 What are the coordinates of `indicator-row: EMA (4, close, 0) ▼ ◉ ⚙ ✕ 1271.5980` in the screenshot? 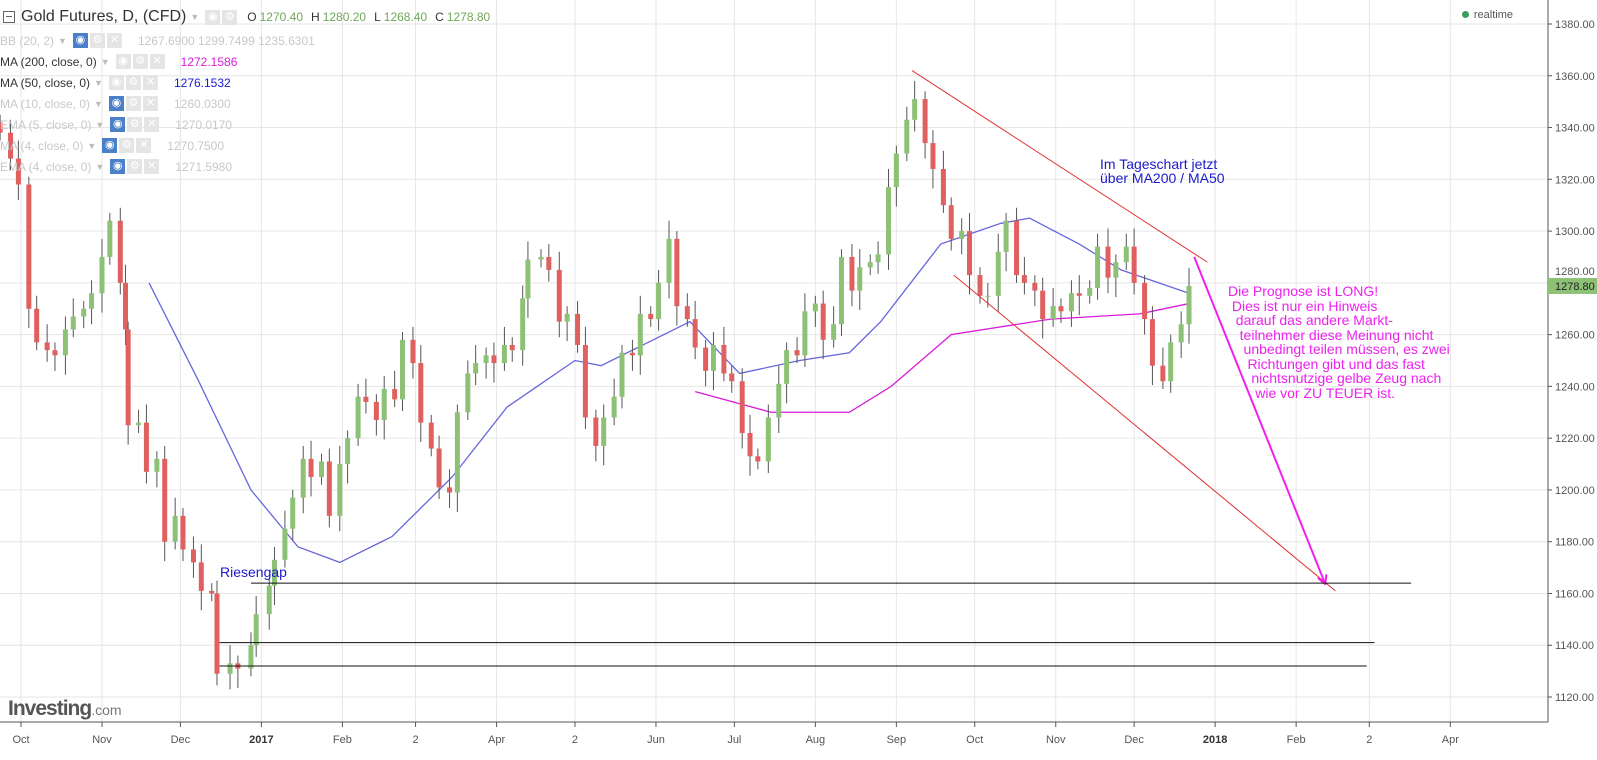 It's located at (245, 166).